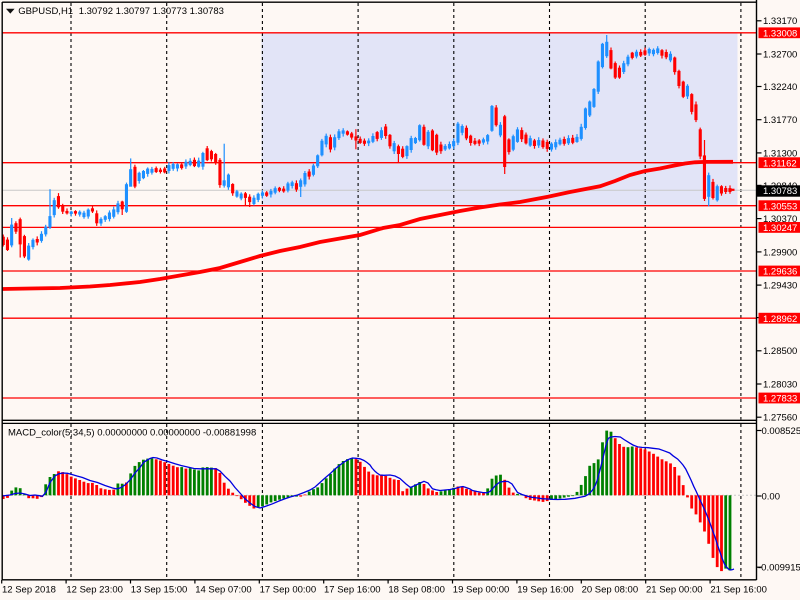 This screenshot has height=600, width=800. What do you see at coordinates (780, 87) in the screenshot?
I see `svg-text: 1.32240` at bounding box center [780, 87].